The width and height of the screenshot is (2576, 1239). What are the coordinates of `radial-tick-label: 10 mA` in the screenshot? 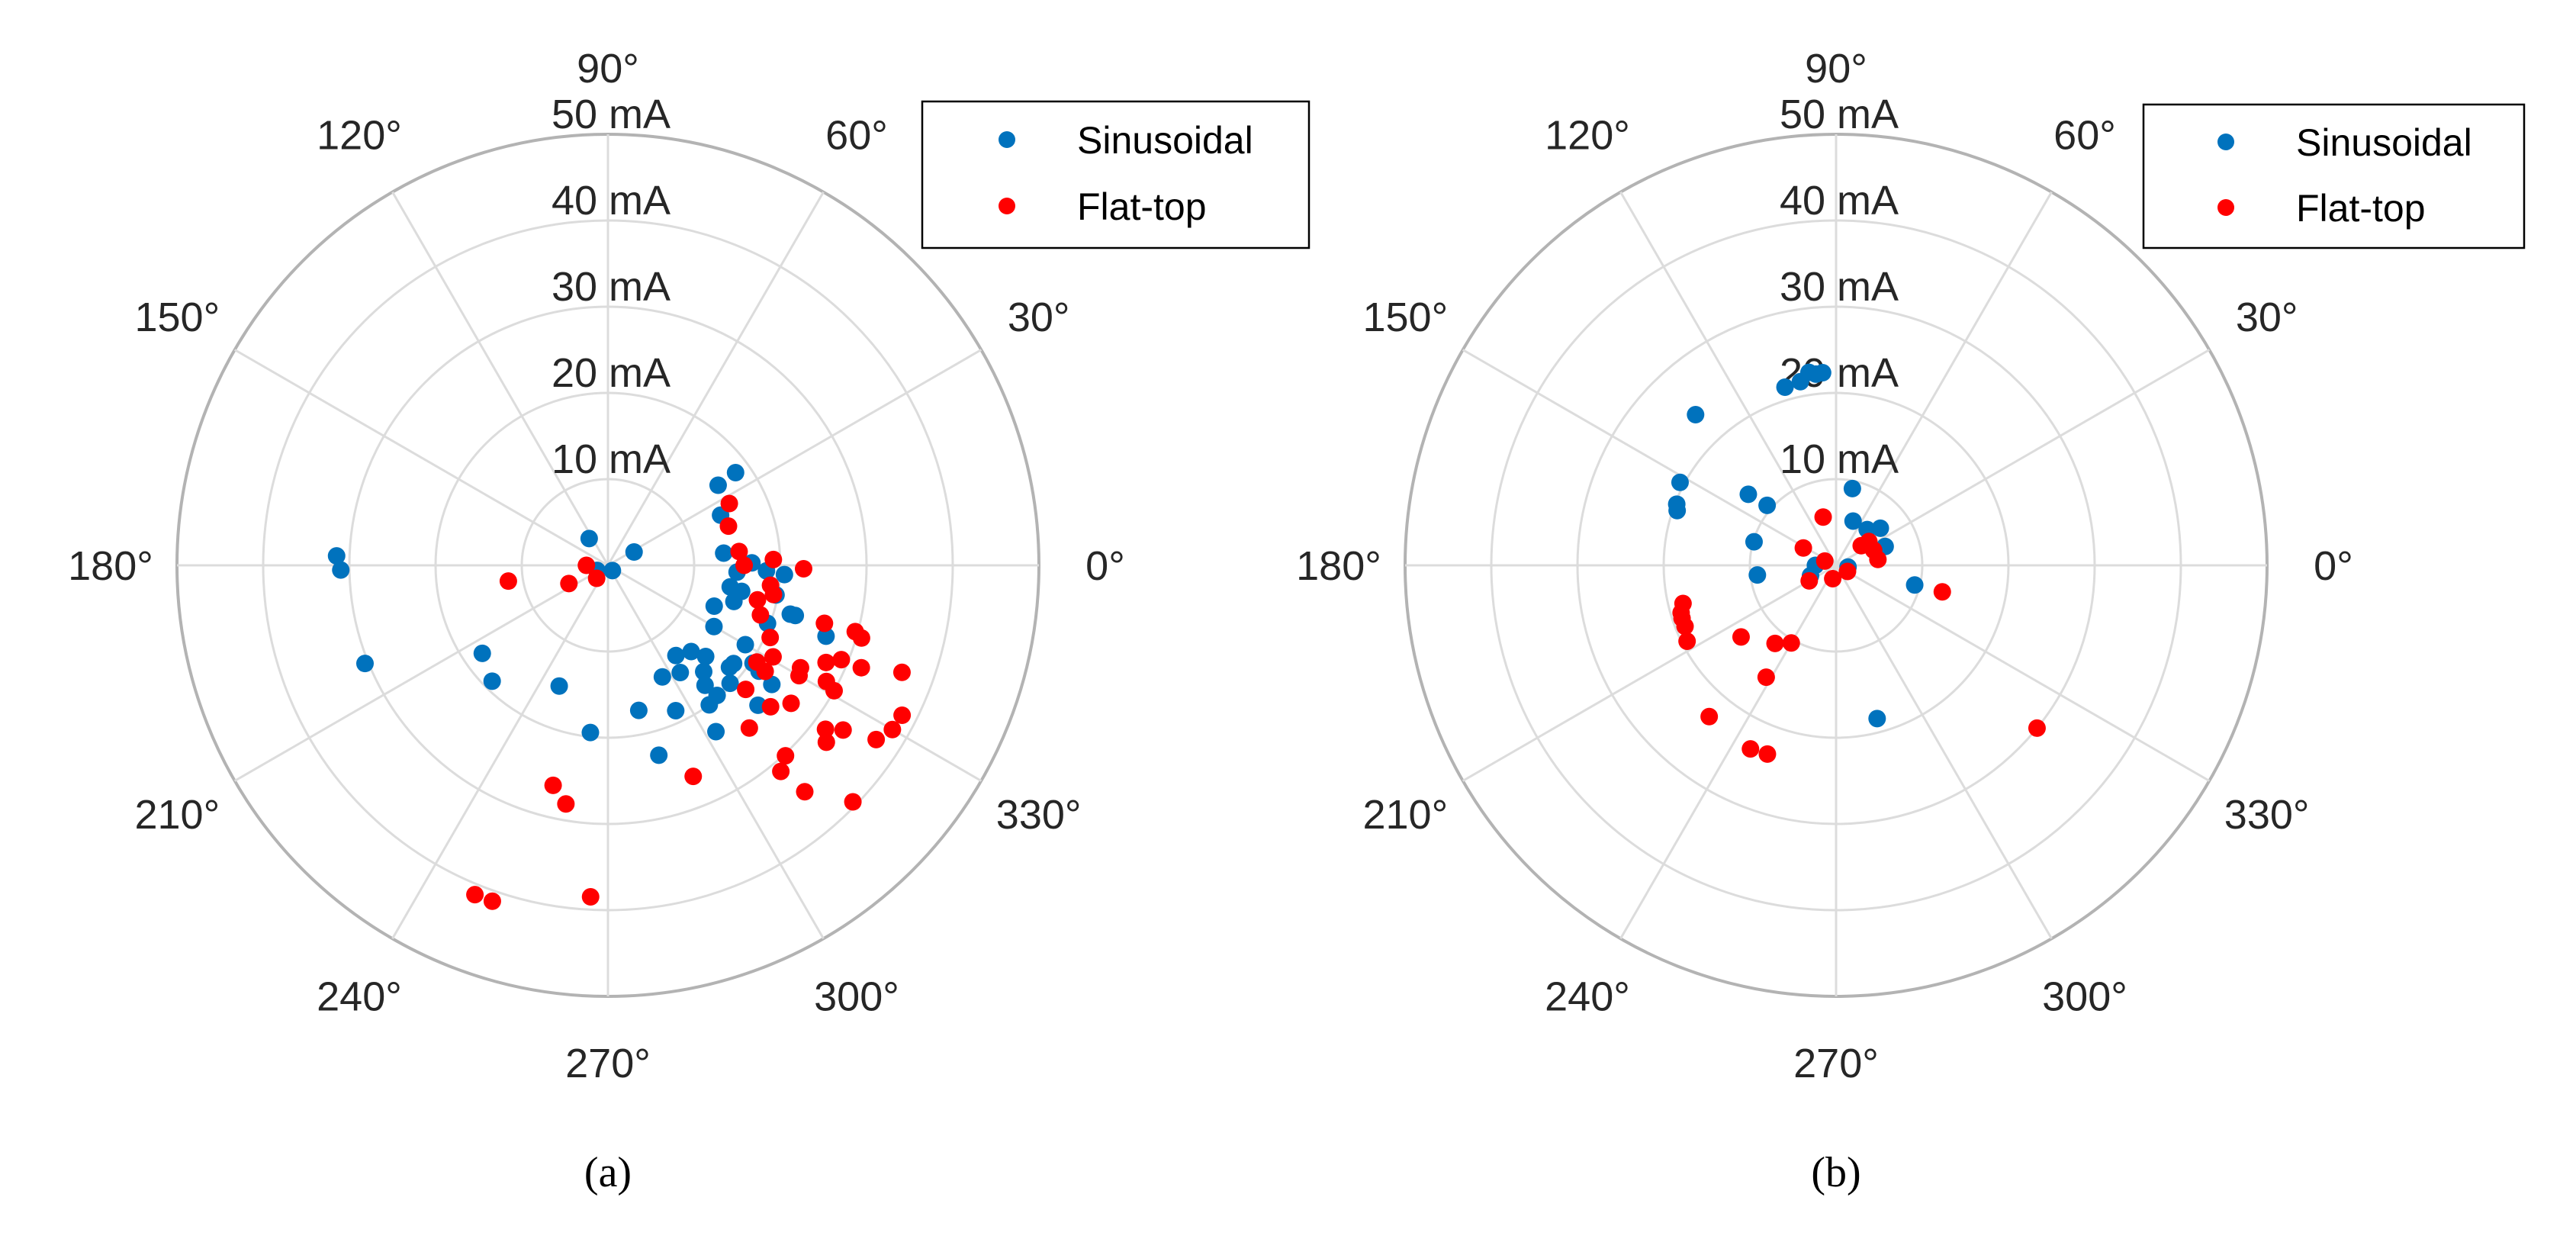 It's located at (1840, 459).